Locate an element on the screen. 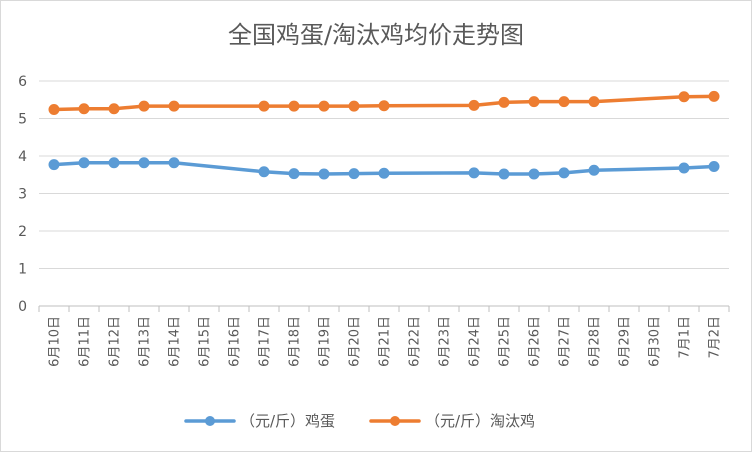 This screenshot has width=752, height=456. x-tick-label: 6月16日 is located at coordinates (235, 341).